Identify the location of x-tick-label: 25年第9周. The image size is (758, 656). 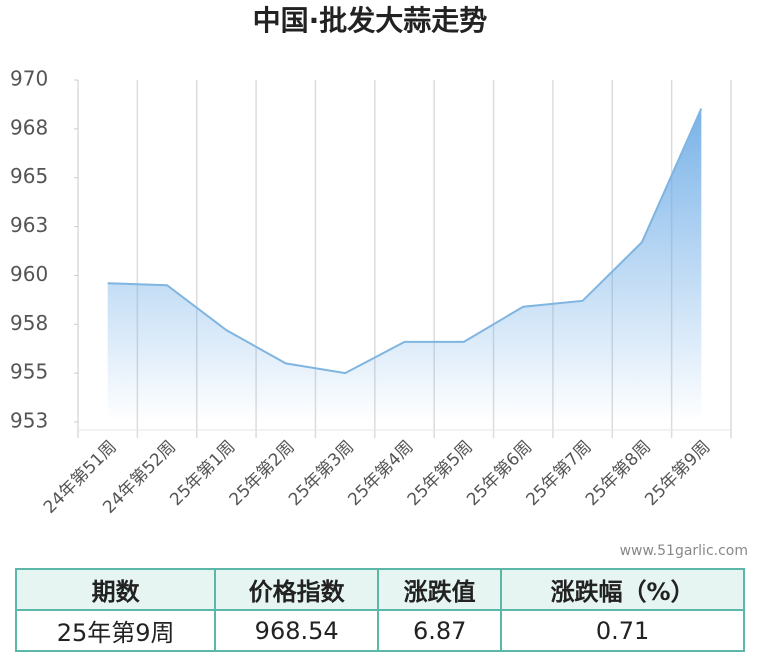
(677, 473).